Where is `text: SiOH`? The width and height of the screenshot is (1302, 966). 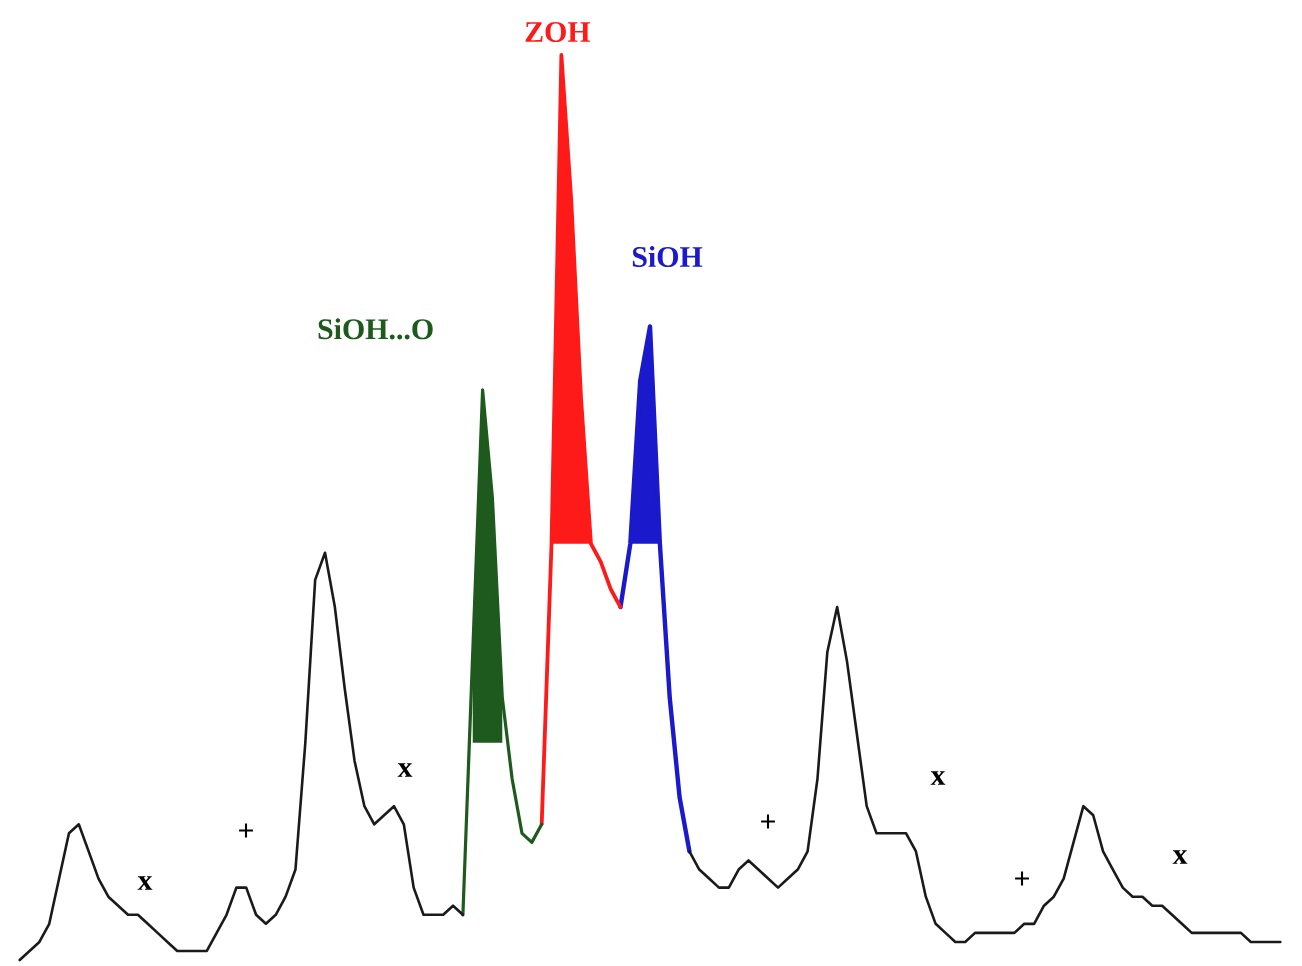 text: SiOH is located at coordinates (667, 257).